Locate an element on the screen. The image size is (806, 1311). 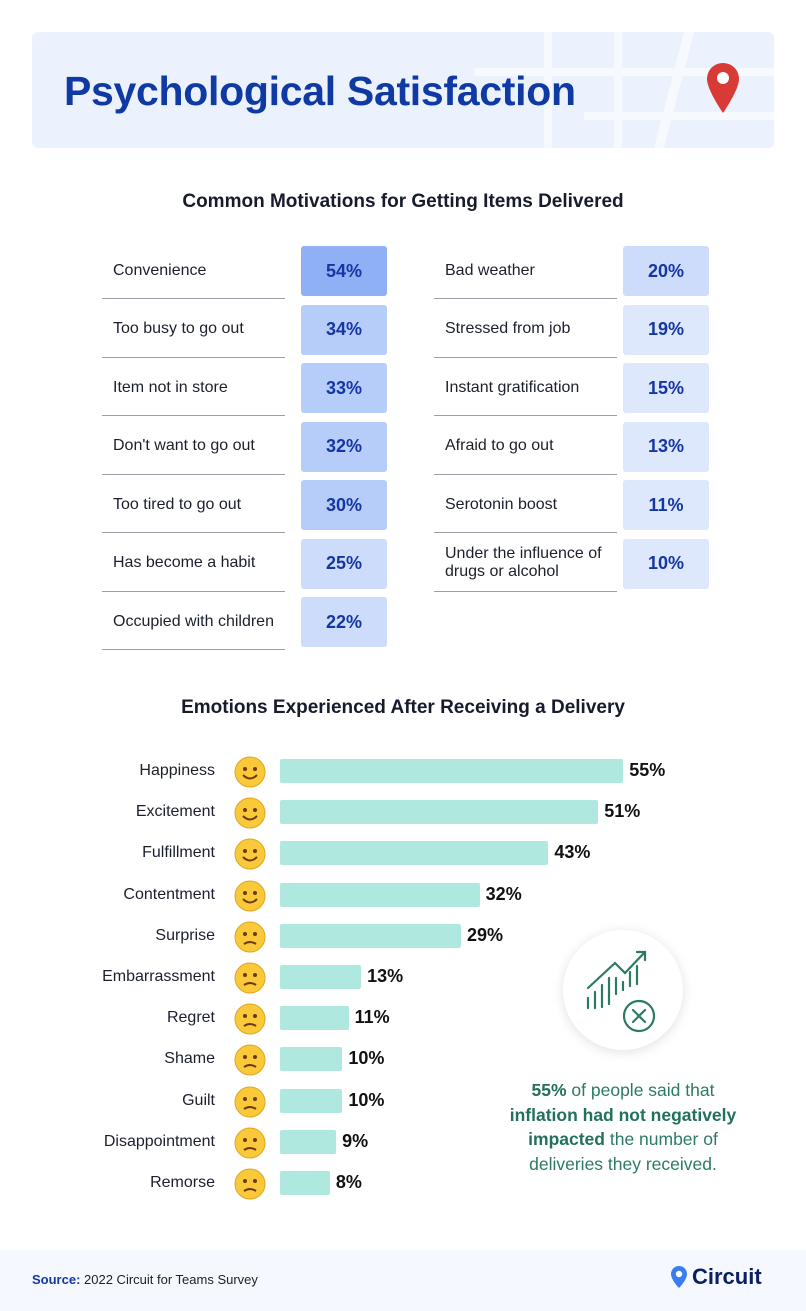
category-label: Guilt is located at coordinates (198, 1100).